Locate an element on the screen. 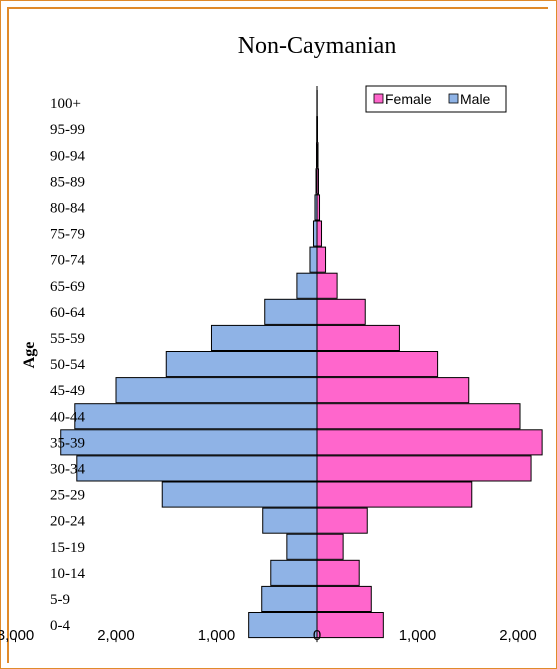 This screenshot has width=557, height=669. y-tick-label: 10-14 is located at coordinates (67, 574).